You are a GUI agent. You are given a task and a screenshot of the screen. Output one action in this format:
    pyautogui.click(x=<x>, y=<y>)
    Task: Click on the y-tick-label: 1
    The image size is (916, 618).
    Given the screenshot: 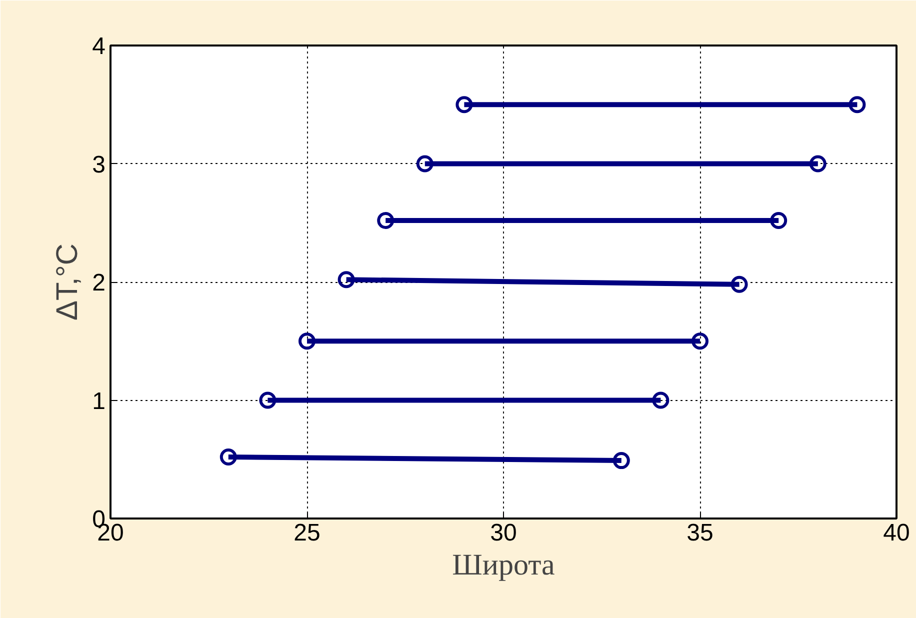 What is the action you would take?
    pyautogui.click(x=99, y=401)
    